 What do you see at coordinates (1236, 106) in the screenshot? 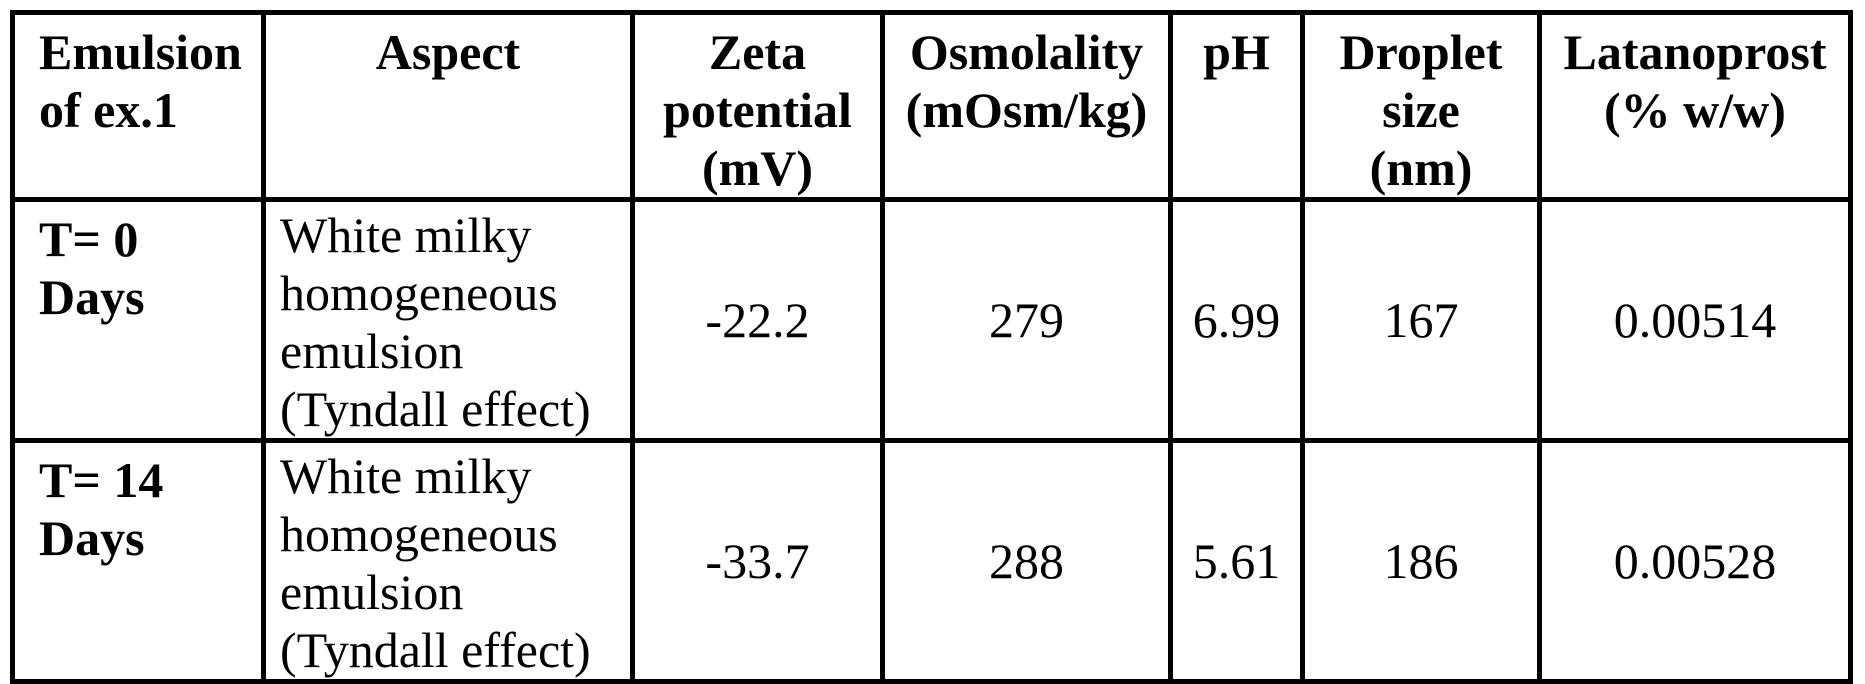
I see `header-ph: pH` at bounding box center [1236, 106].